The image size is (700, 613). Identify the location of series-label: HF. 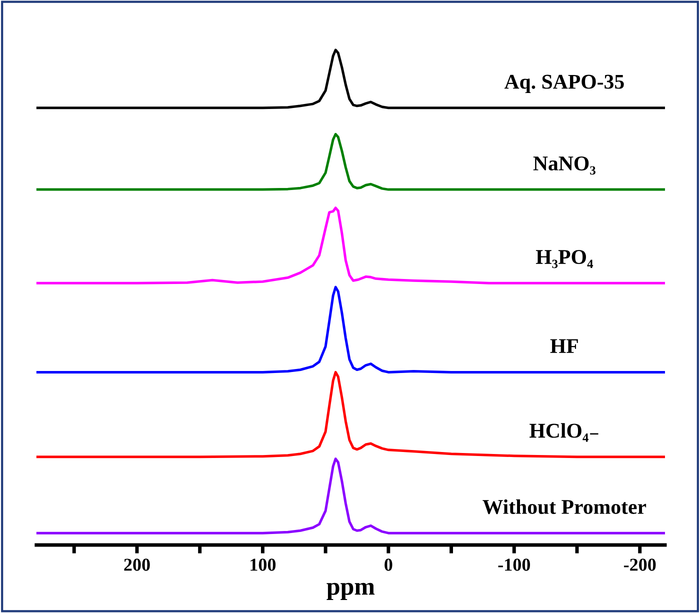
(564, 346).